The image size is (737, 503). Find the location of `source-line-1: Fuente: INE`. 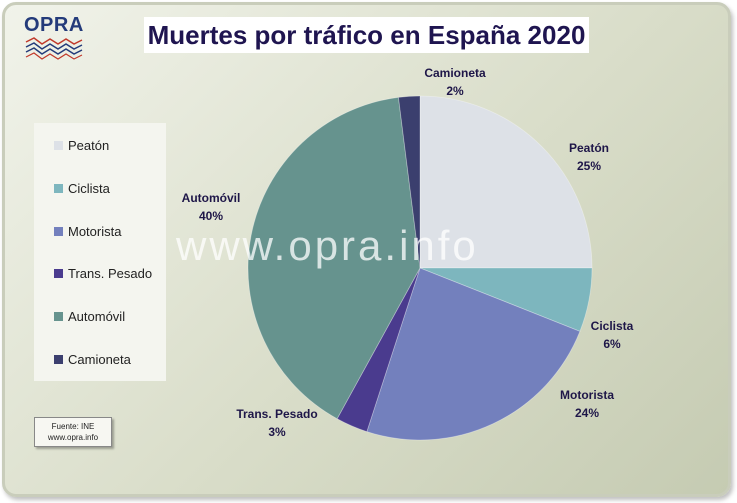

source-line-1: Fuente: INE is located at coordinates (73, 426).